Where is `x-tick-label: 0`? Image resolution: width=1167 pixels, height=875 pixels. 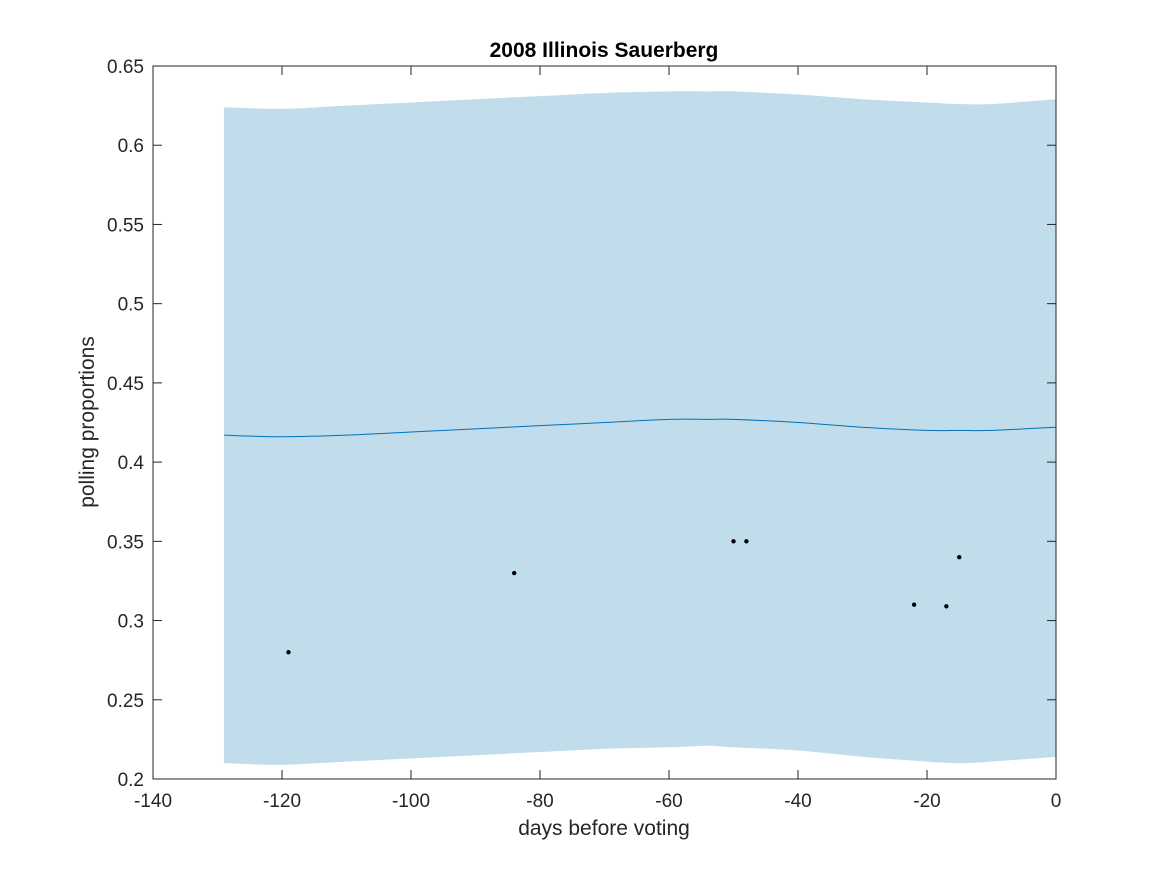 x-tick-label: 0 is located at coordinates (1056, 801).